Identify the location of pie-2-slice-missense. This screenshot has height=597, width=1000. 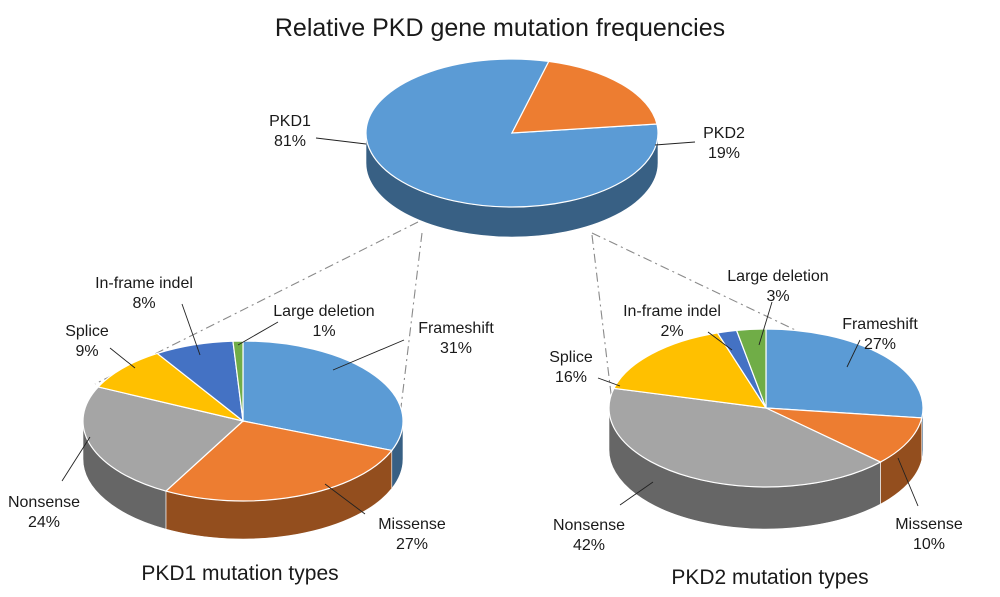
(844, 435).